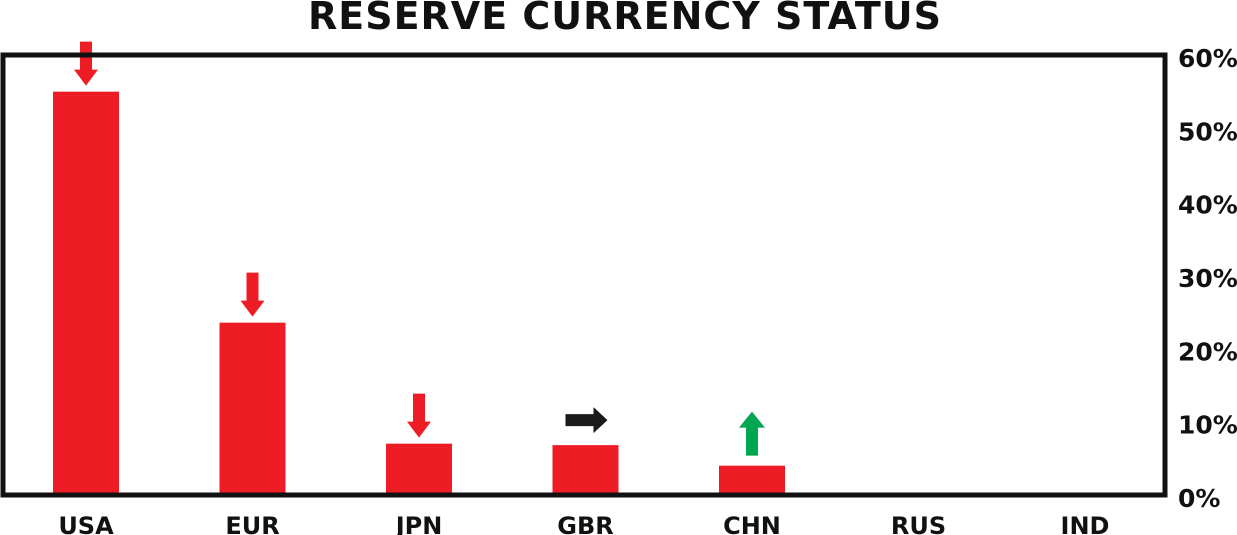 This screenshot has width=1237, height=535. Describe the element at coordinates (419, 469) in the screenshot. I see `bar-jpn` at that location.